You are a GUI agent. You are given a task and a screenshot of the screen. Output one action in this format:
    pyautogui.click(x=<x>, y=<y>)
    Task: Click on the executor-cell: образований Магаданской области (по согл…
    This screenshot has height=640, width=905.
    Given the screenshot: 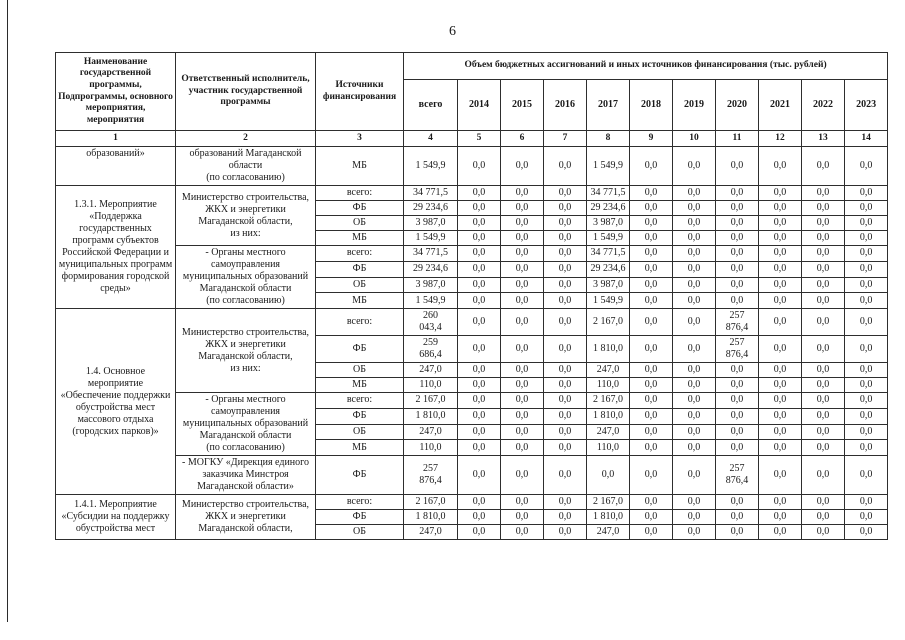 What is the action you would take?
    pyautogui.click(x=245, y=166)
    